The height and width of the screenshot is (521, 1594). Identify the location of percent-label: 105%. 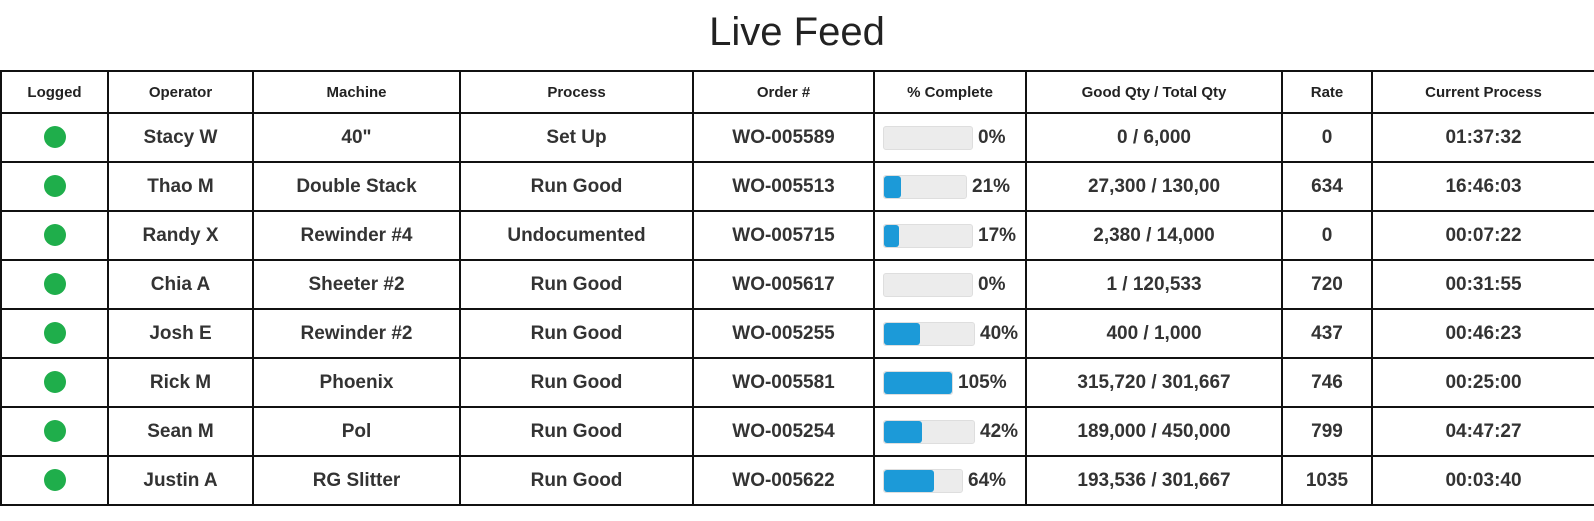
(982, 382).